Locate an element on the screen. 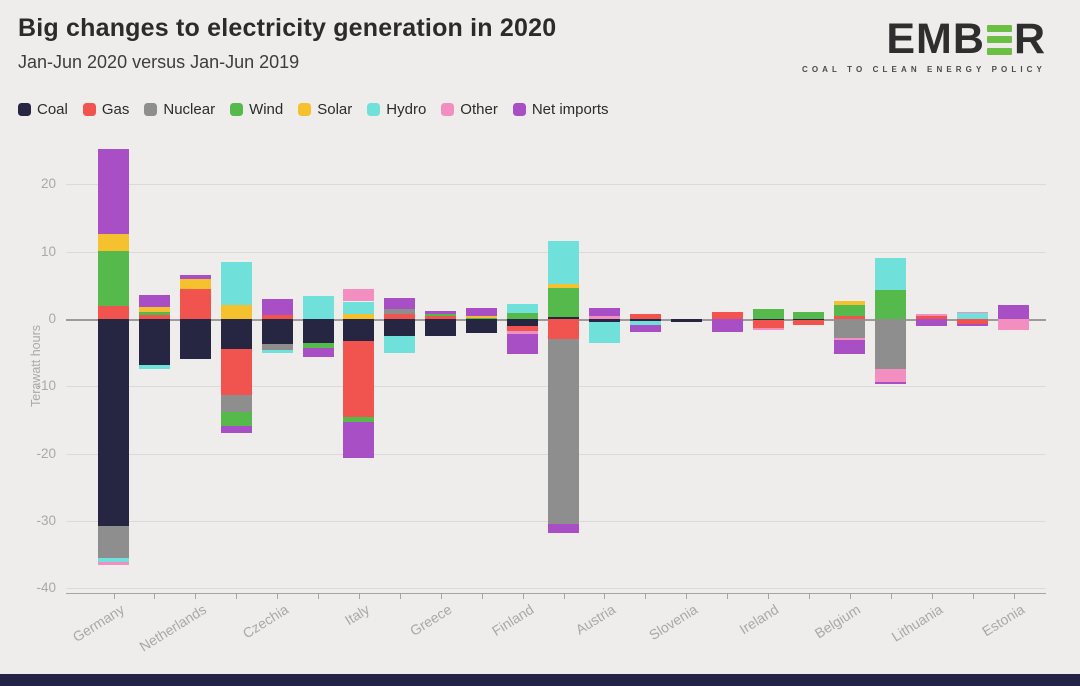  footer-bar is located at coordinates (540, 680).